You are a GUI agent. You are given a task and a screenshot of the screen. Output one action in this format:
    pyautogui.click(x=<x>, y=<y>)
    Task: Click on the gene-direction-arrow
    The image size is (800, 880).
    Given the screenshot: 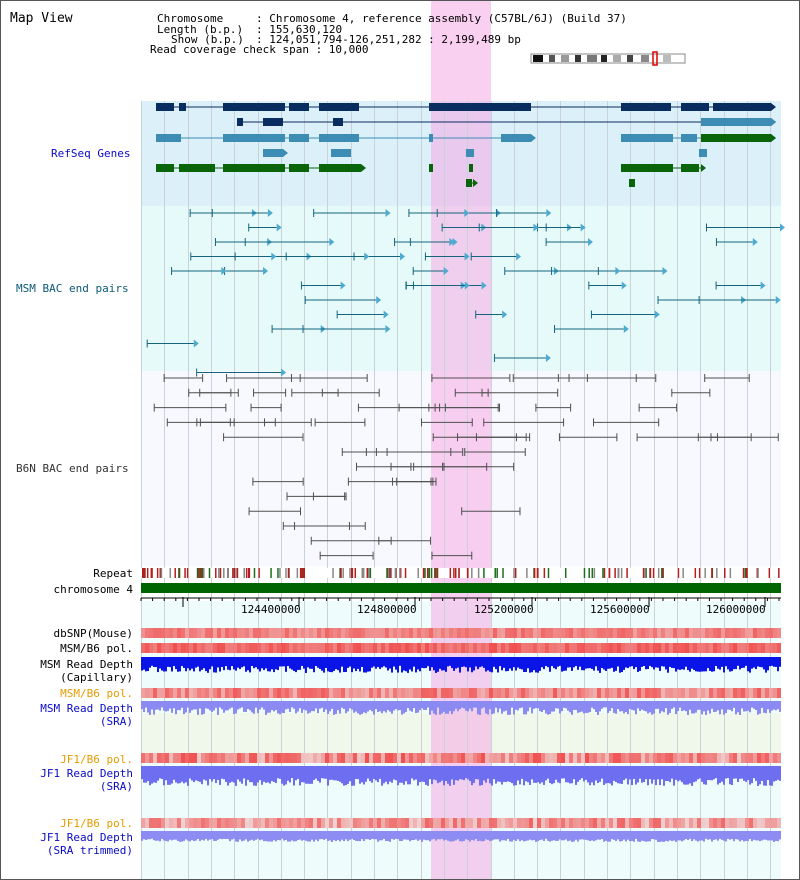 What is the action you would take?
    pyautogui.click(x=533, y=138)
    